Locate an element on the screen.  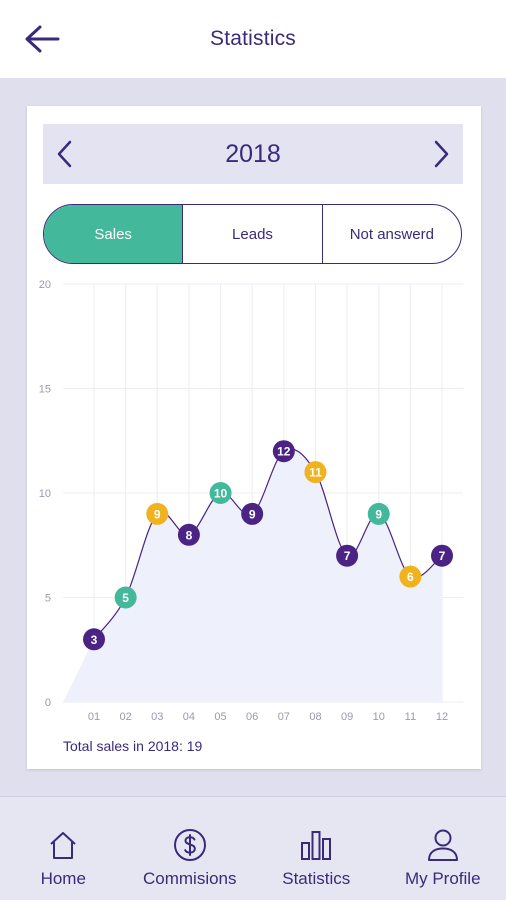
tab-sales: Sales is located at coordinates (113, 234).